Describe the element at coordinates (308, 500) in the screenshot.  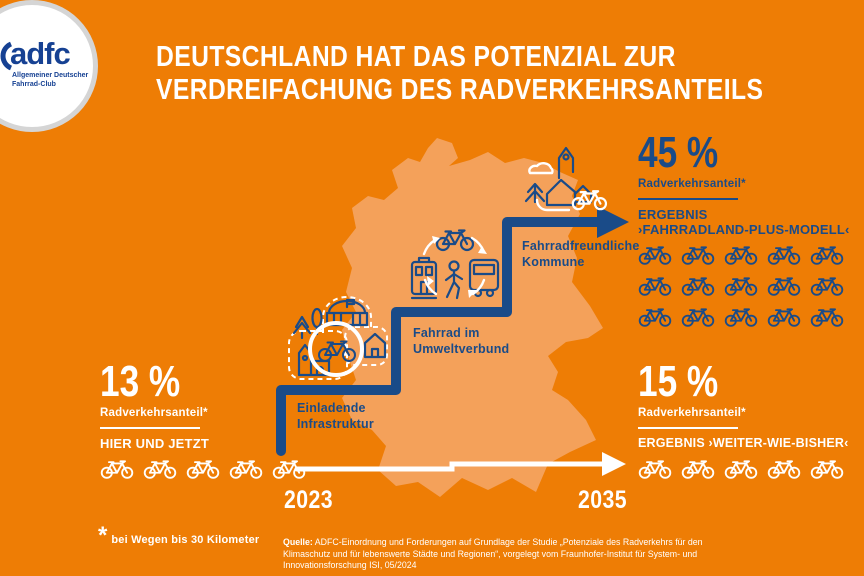
I see `timeline-start-year: 2023` at that location.